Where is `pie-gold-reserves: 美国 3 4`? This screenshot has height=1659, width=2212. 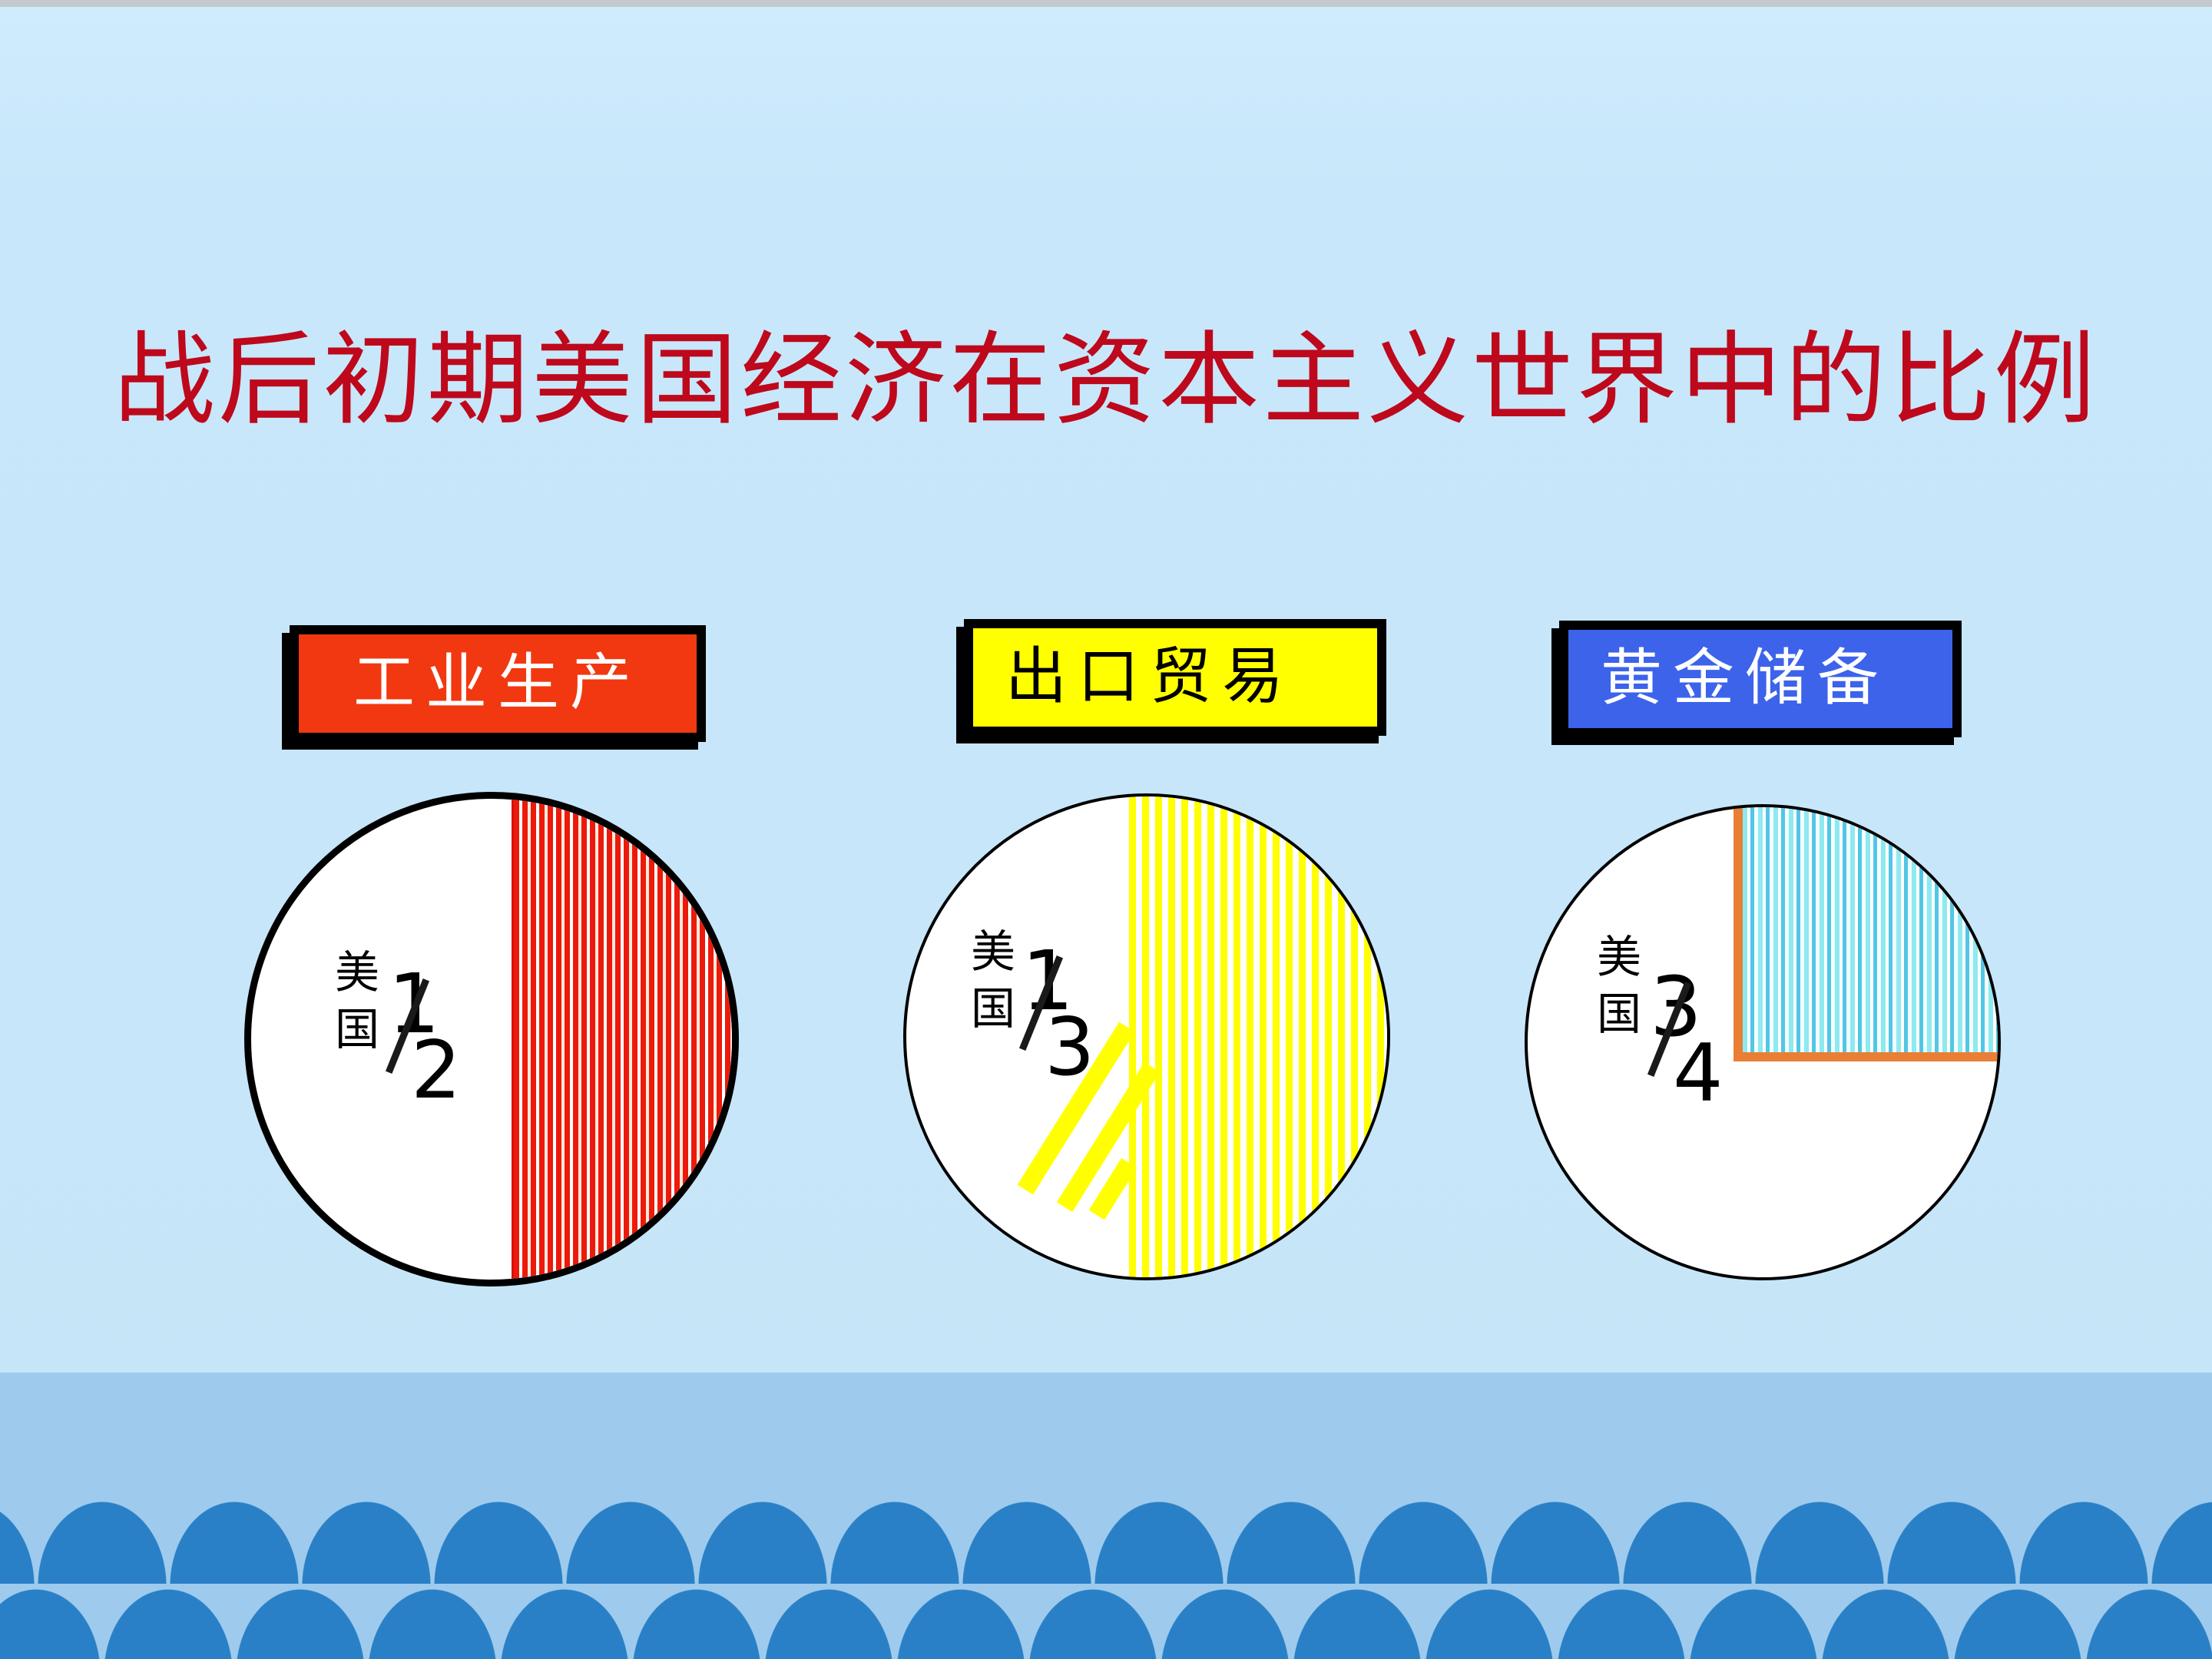 pie-gold-reserves: 美国 3 4 is located at coordinates (1763, 1042).